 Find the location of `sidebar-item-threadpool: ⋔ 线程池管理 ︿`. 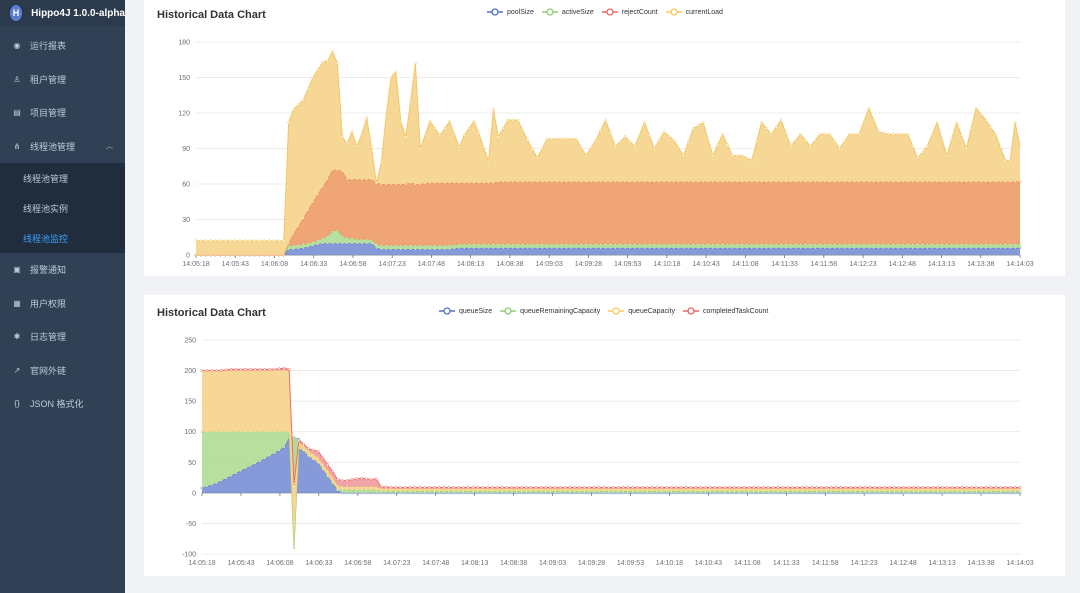

sidebar-item-threadpool: ⋔ 线程池管理 ︿ is located at coordinates (62, 147).